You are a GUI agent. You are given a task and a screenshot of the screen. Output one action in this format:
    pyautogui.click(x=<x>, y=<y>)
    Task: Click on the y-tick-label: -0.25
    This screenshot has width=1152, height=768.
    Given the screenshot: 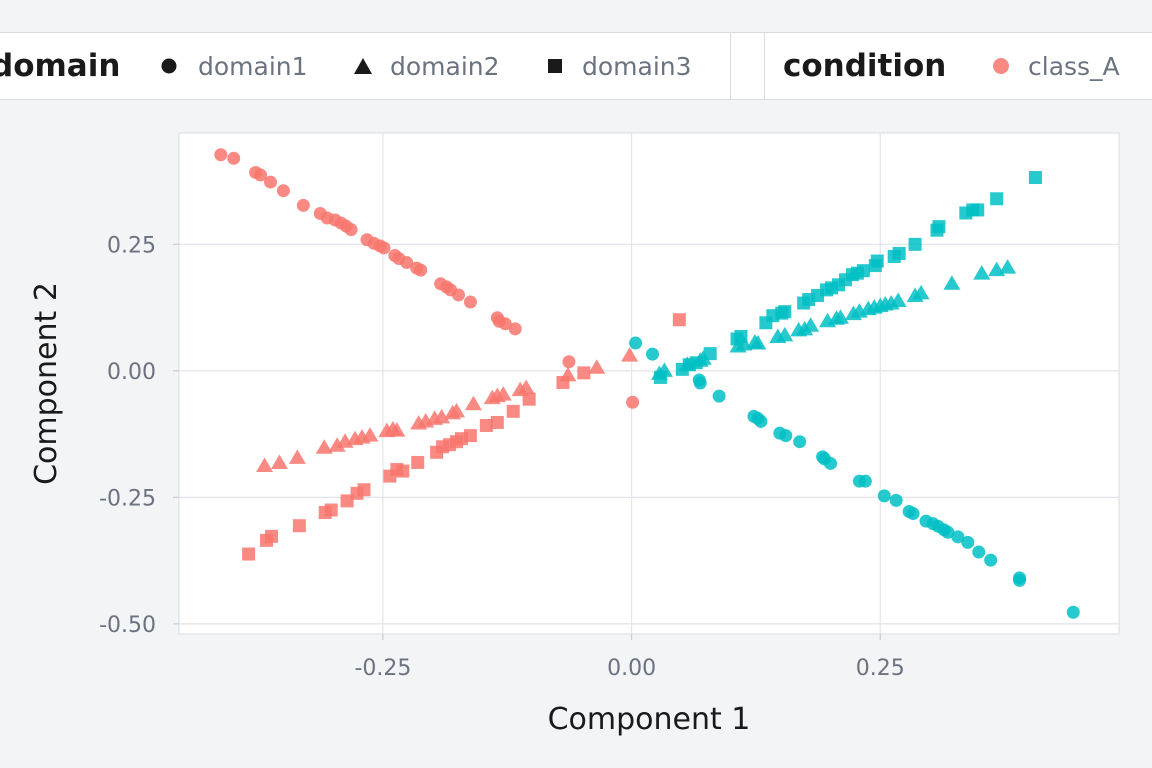 What is the action you would take?
    pyautogui.click(x=127, y=498)
    